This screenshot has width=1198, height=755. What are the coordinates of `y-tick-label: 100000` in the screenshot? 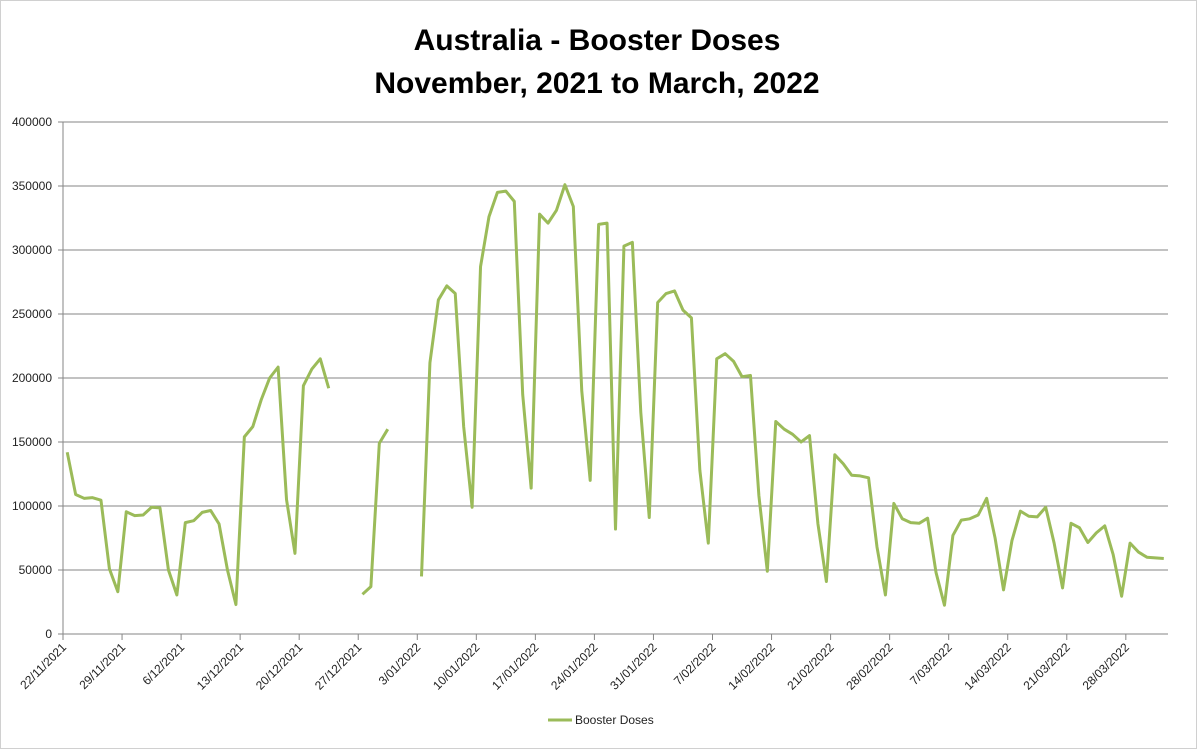 It's located at (32, 506).